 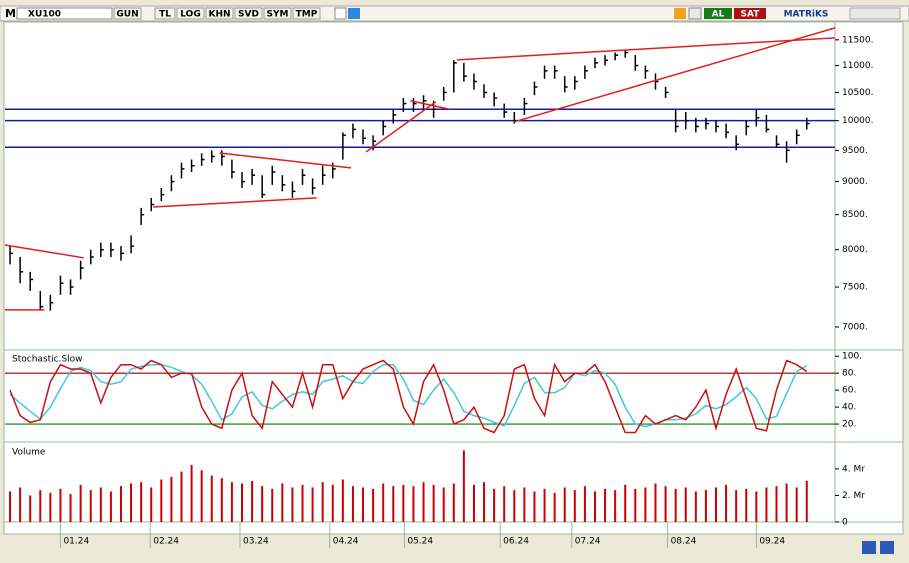 What do you see at coordinates (875, 13) in the screenshot?
I see `window-buttons` at bounding box center [875, 13].